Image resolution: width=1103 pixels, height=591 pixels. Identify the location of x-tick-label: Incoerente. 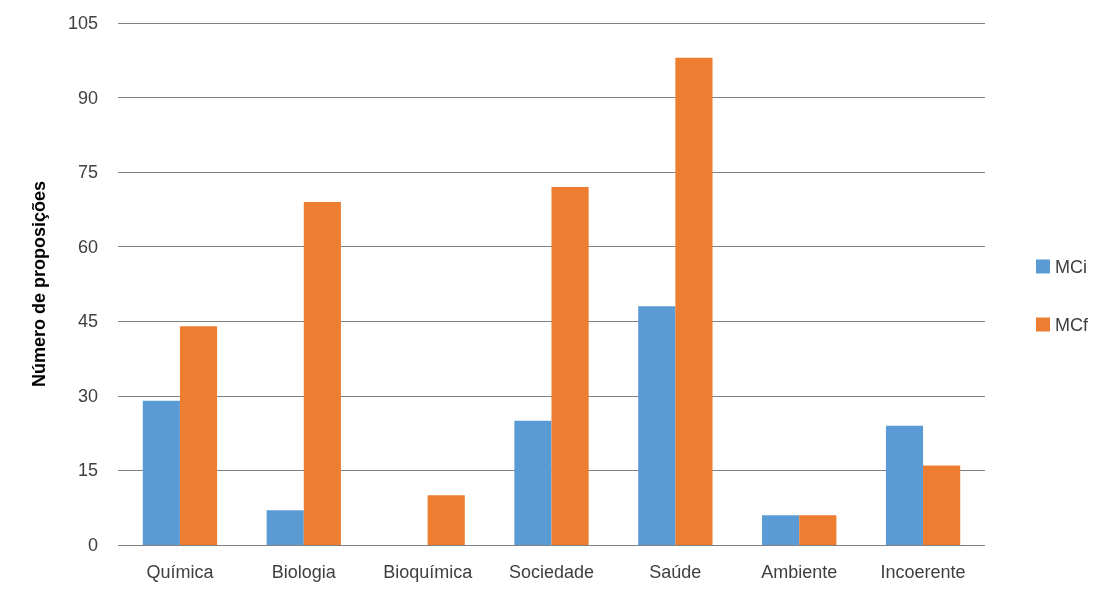
(923, 572).